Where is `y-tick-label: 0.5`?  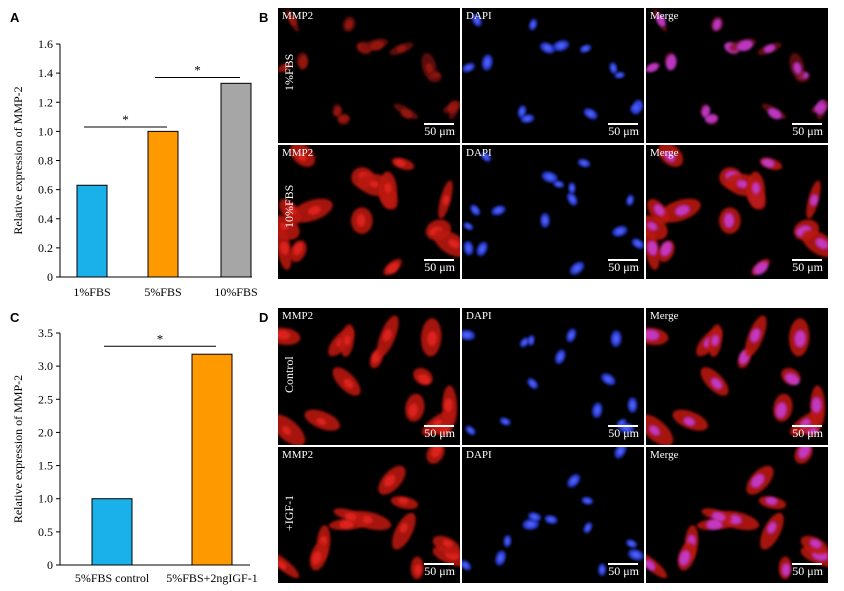 y-tick-label: 0.5 is located at coordinates (45, 532).